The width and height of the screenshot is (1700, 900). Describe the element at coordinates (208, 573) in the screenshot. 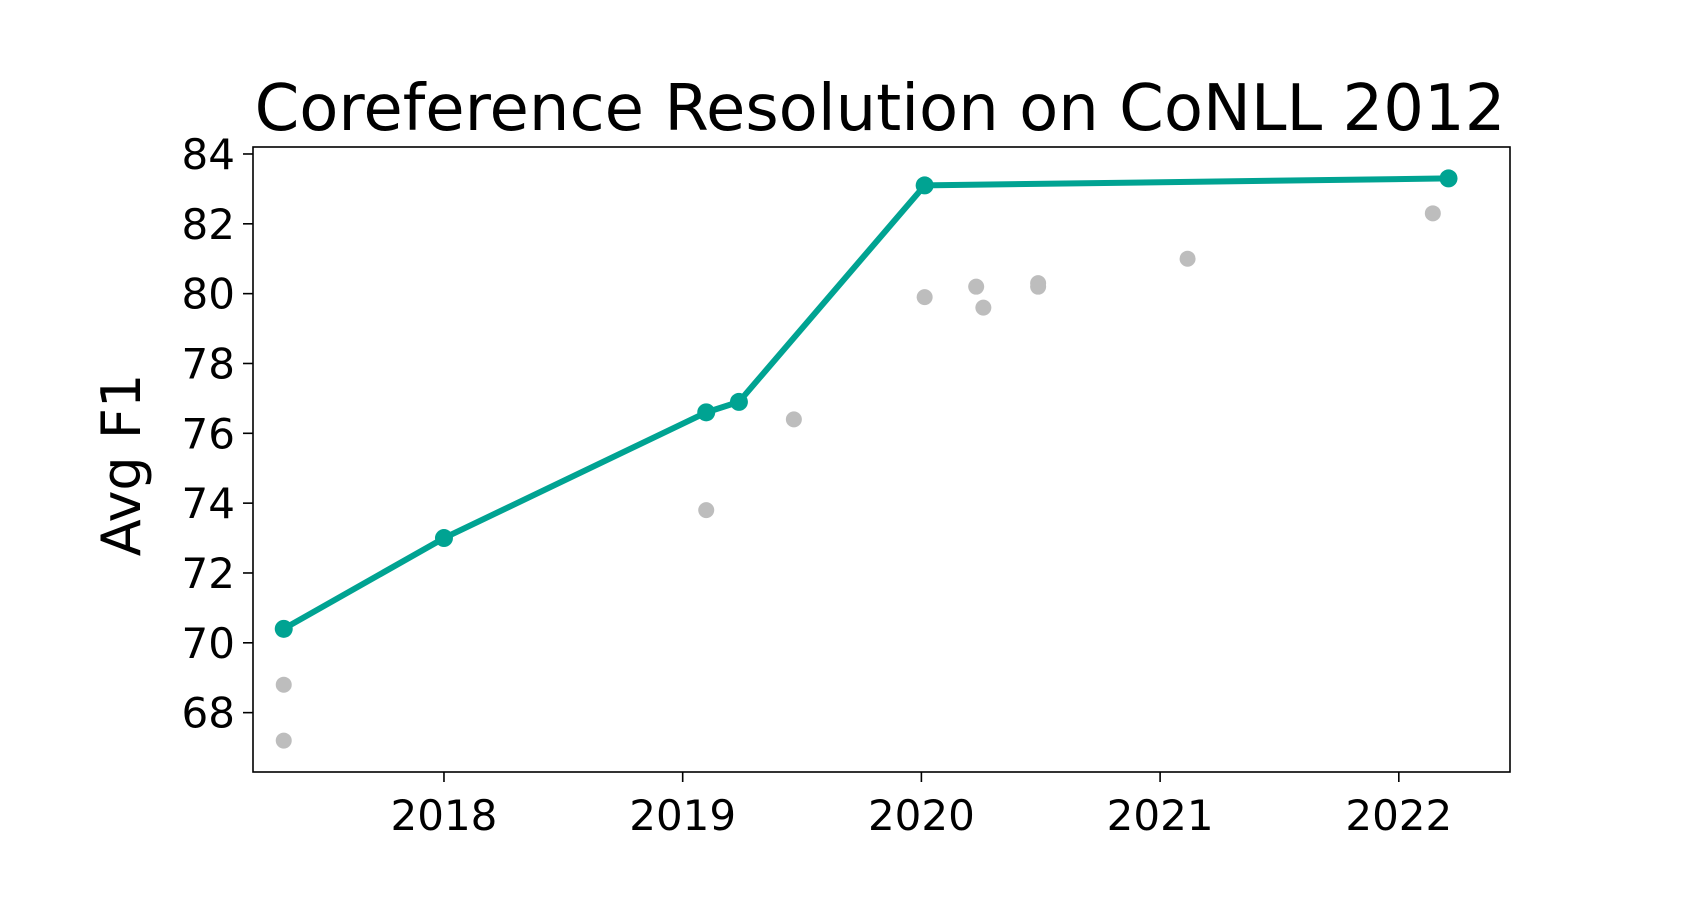

I see `y-tick-label: 72` at that location.